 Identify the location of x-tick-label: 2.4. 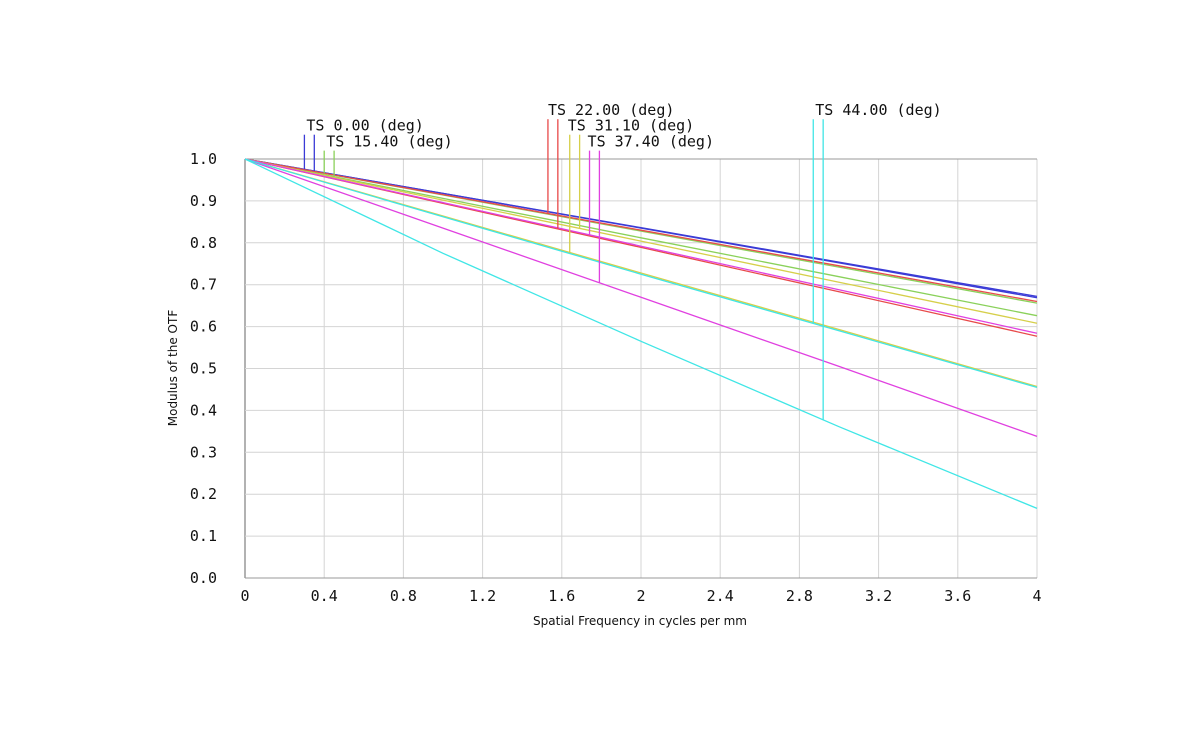
(720, 596).